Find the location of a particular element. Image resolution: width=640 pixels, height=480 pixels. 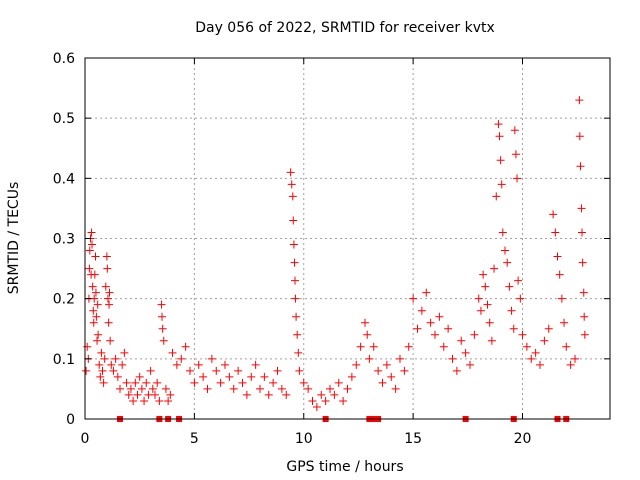

x-axis-label: GPS time / hours is located at coordinates (344, 467).